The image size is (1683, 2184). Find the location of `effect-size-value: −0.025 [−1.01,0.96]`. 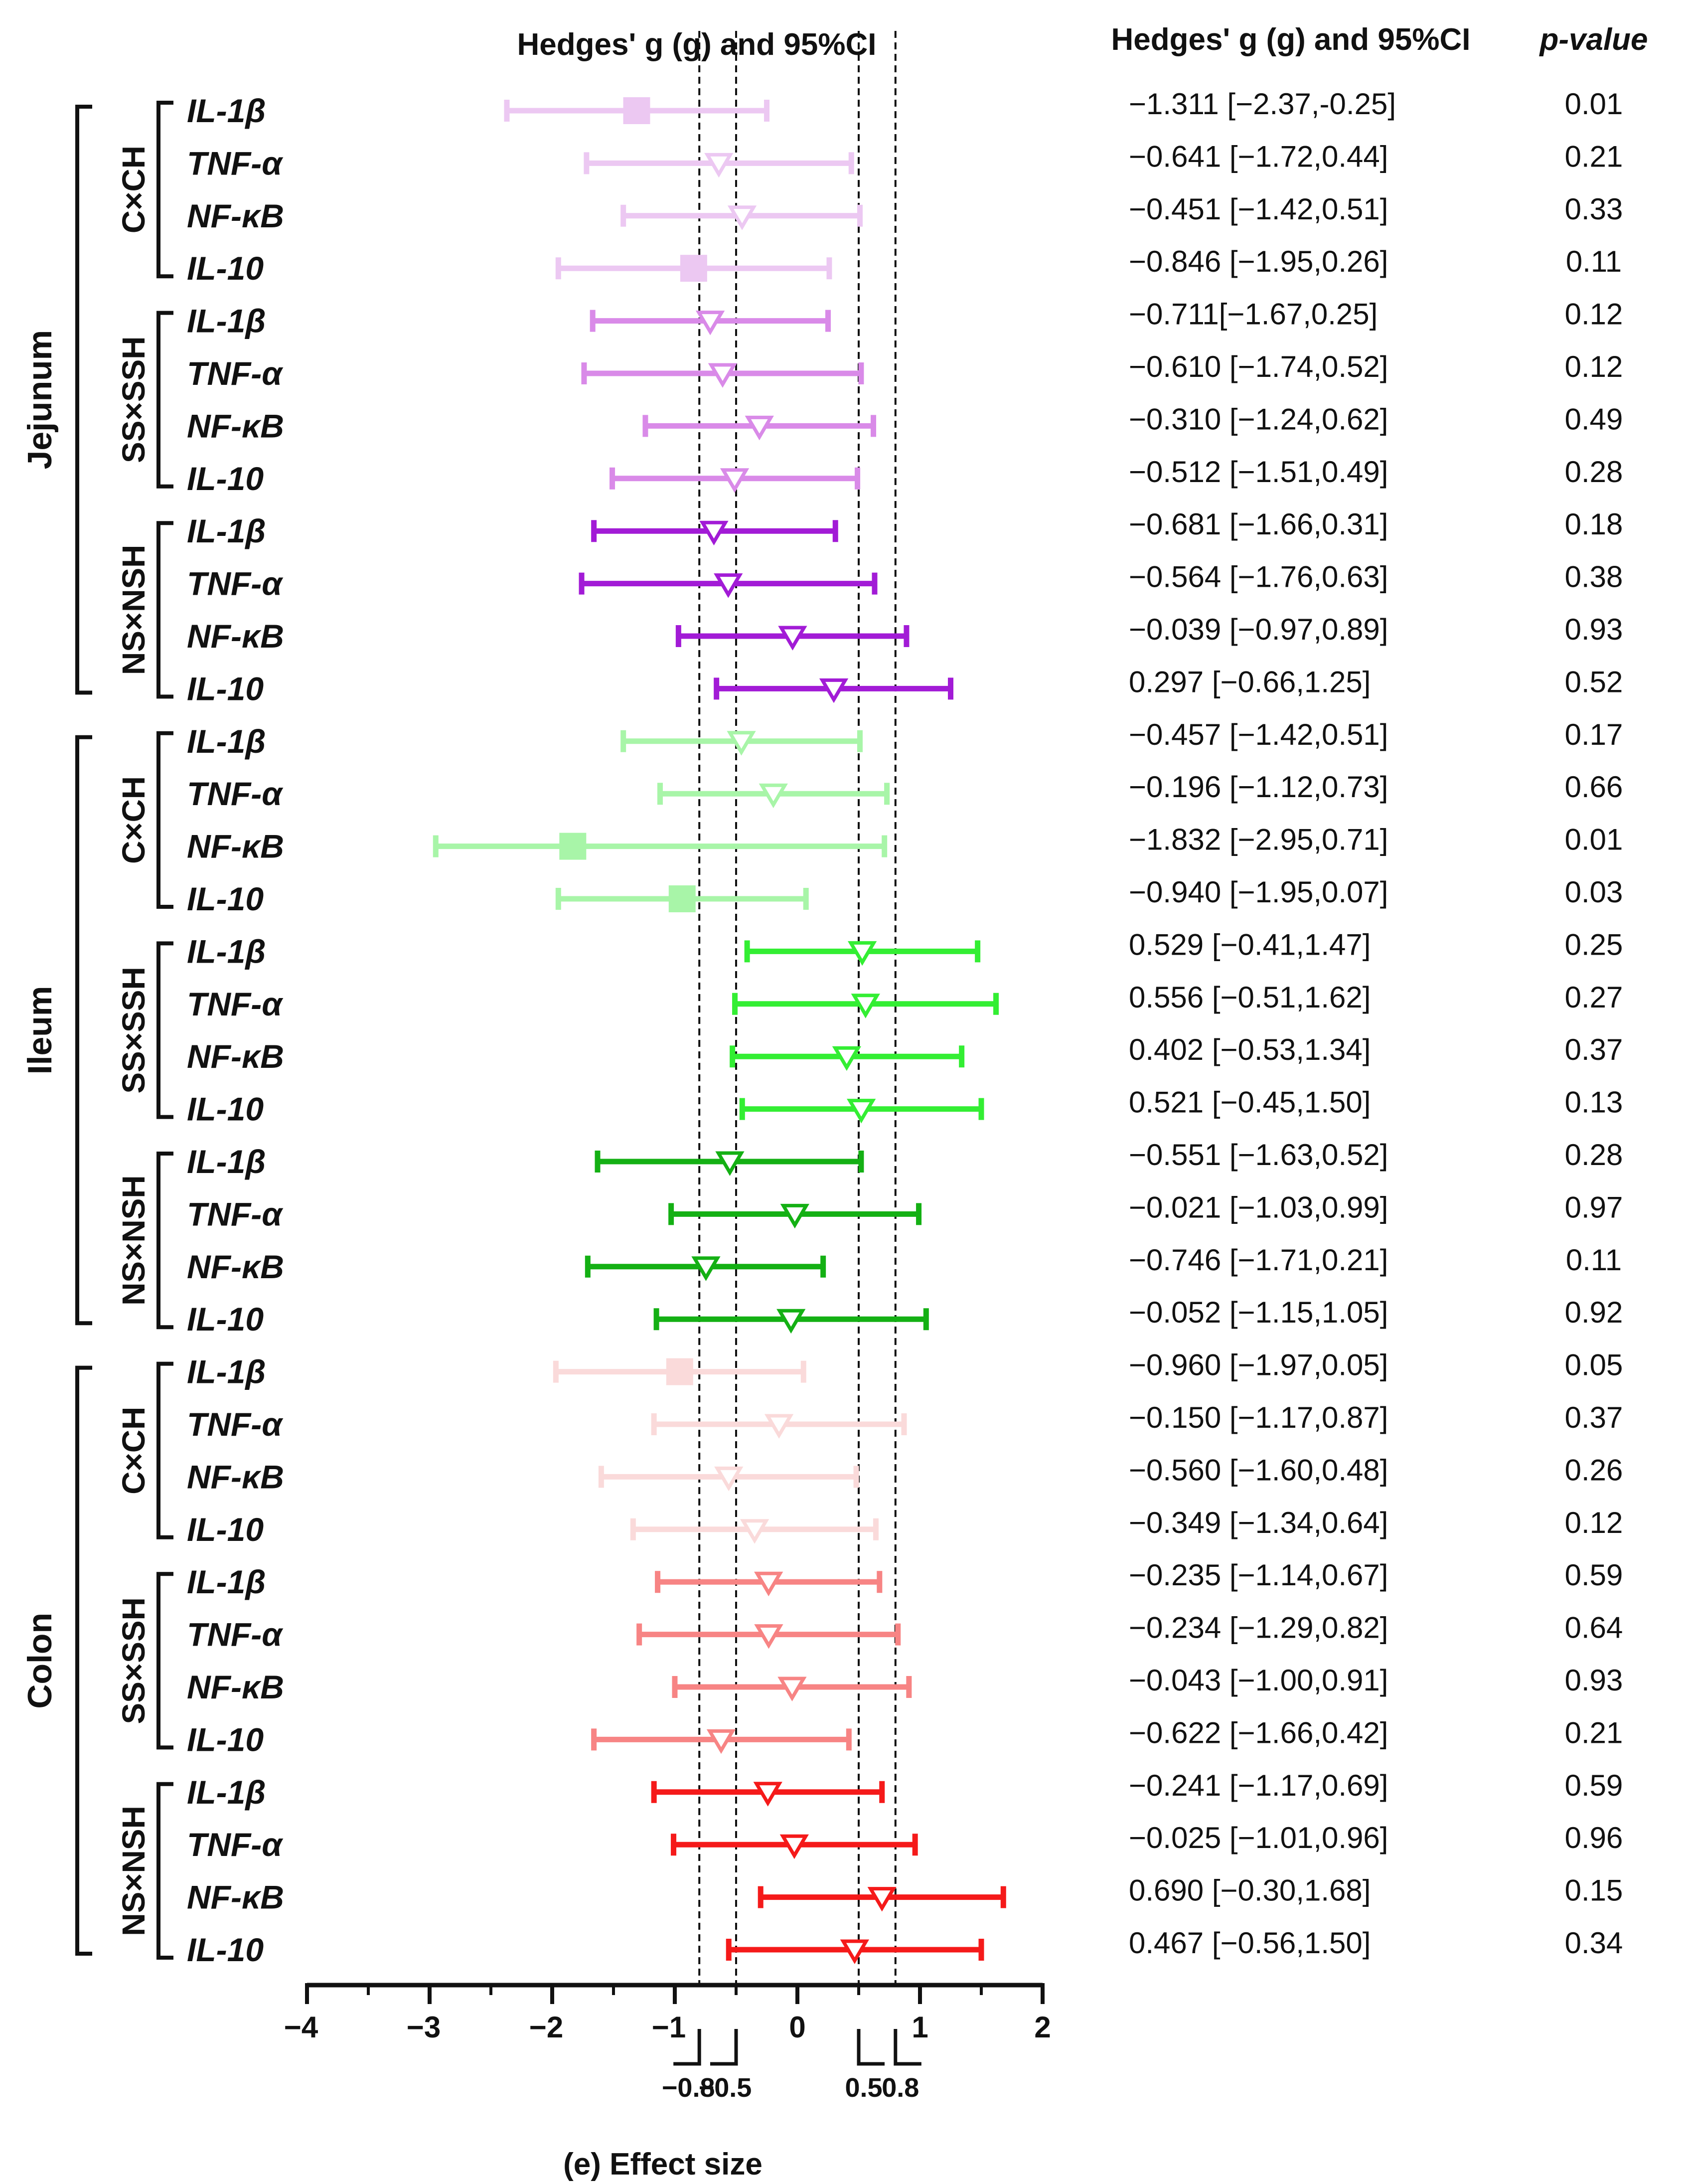

effect-size-value: −0.025 [−1.01,0.96] is located at coordinates (1258, 1837).